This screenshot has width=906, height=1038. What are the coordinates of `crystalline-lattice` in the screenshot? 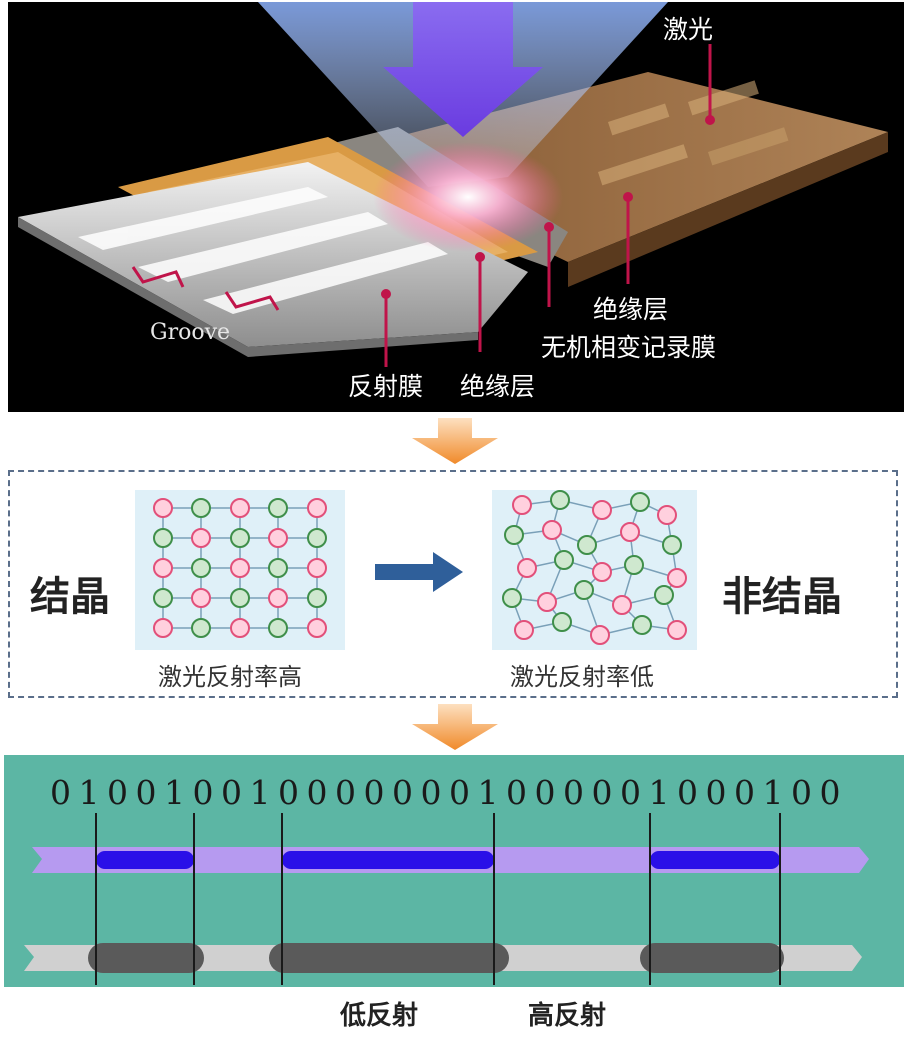 It's located at (240, 570).